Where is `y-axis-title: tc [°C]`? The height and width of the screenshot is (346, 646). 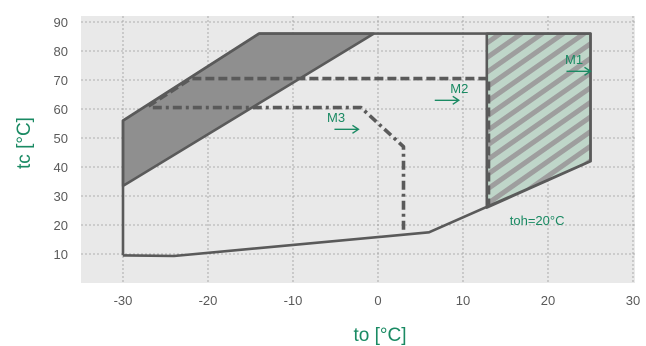
y-axis-title: tc [°C] is located at coordinates (24, 143).